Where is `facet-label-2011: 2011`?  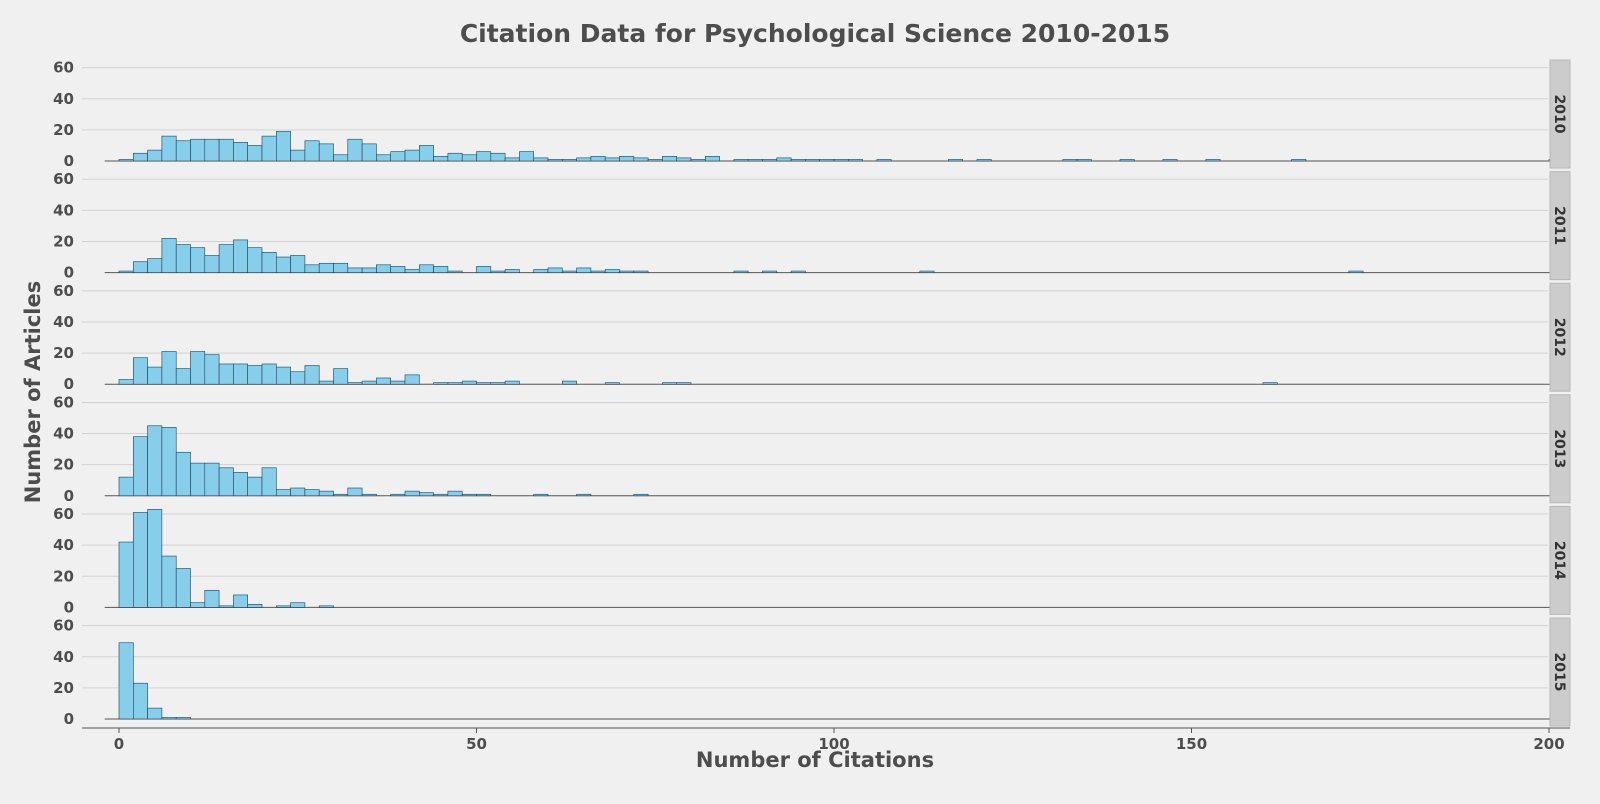 facet-label-2011: 2011 is located at coordinates (1559, 225).